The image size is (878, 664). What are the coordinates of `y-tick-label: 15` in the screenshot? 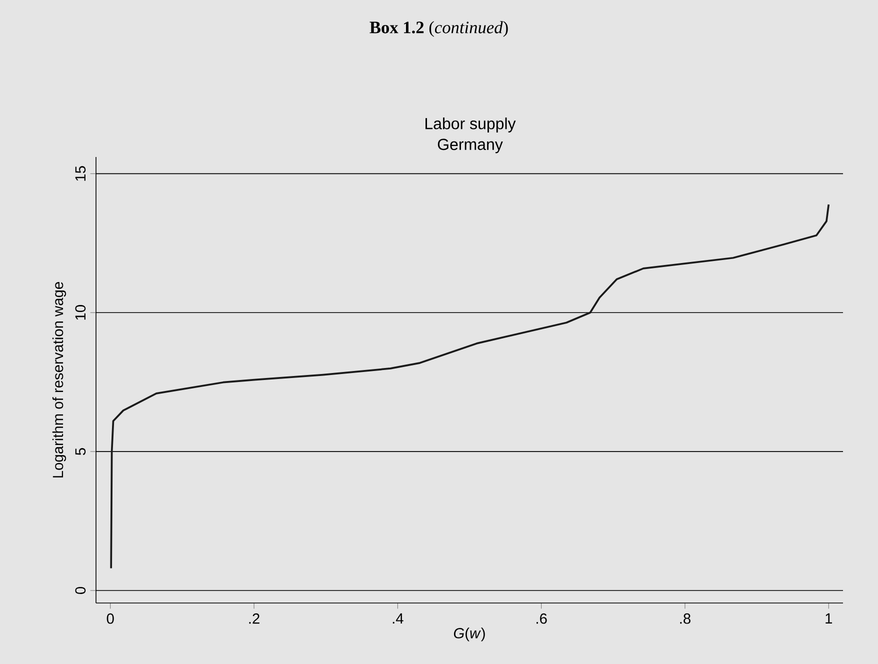 It's located at (80, 173).